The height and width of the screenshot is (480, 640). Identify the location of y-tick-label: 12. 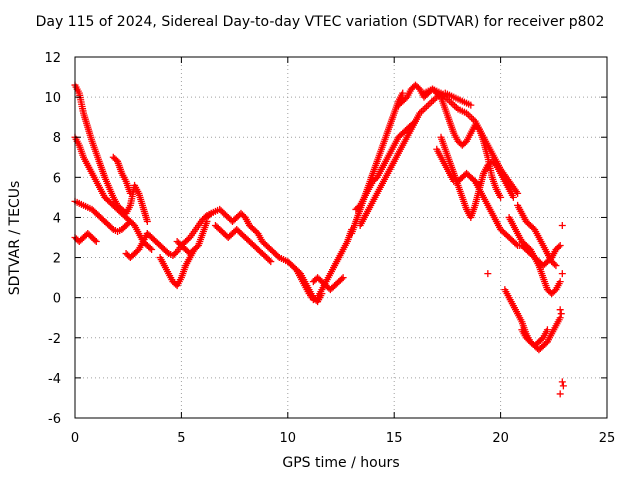
(52, 58).